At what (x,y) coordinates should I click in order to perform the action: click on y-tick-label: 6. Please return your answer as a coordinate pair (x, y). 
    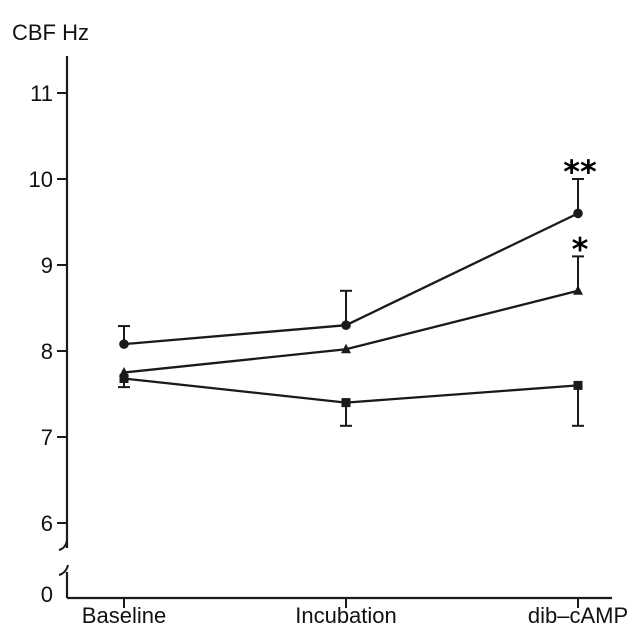
    Looking at the image, I should click on (47, 523).